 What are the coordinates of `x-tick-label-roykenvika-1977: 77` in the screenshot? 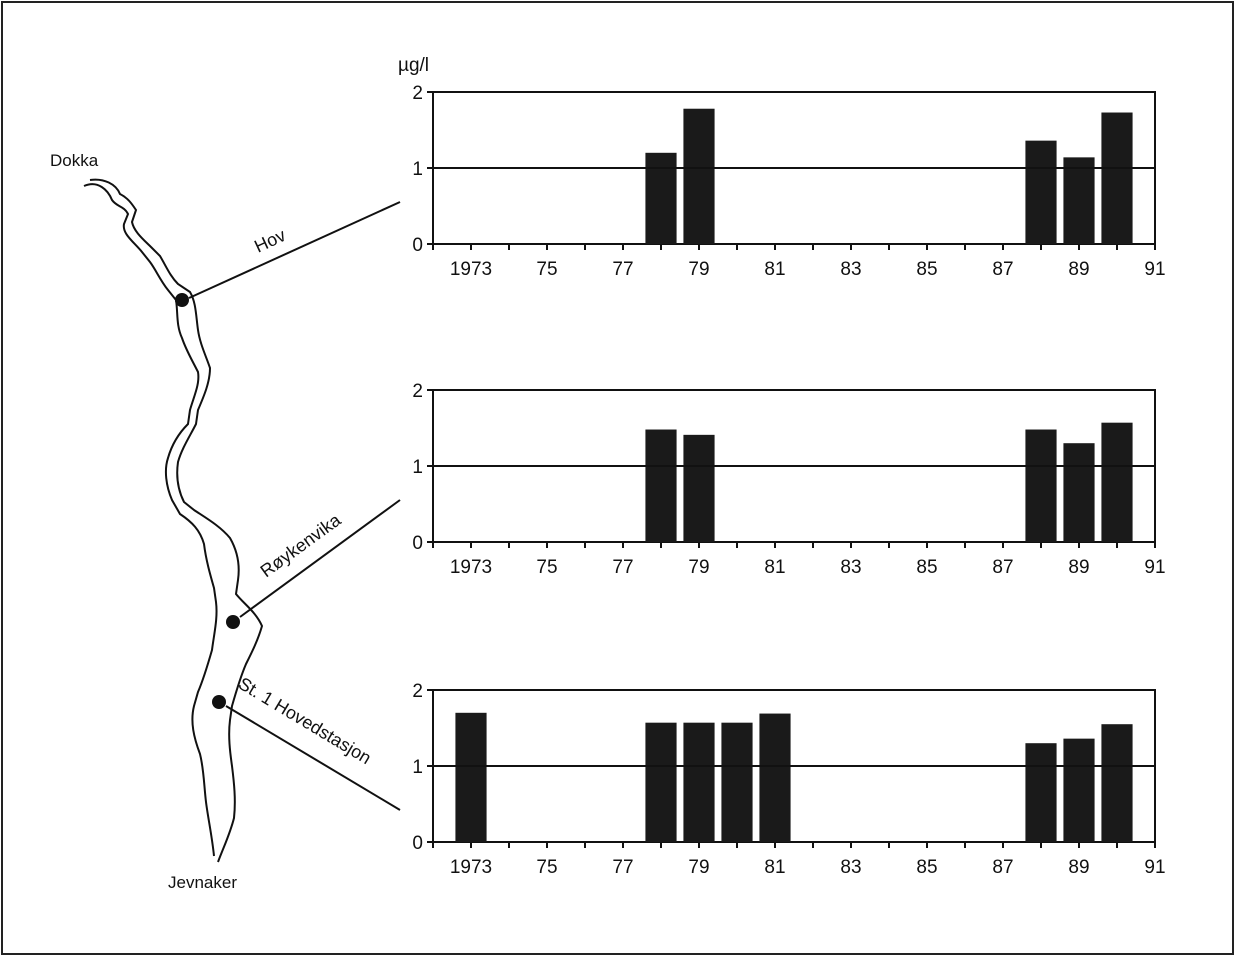 It's located at (622, 567).